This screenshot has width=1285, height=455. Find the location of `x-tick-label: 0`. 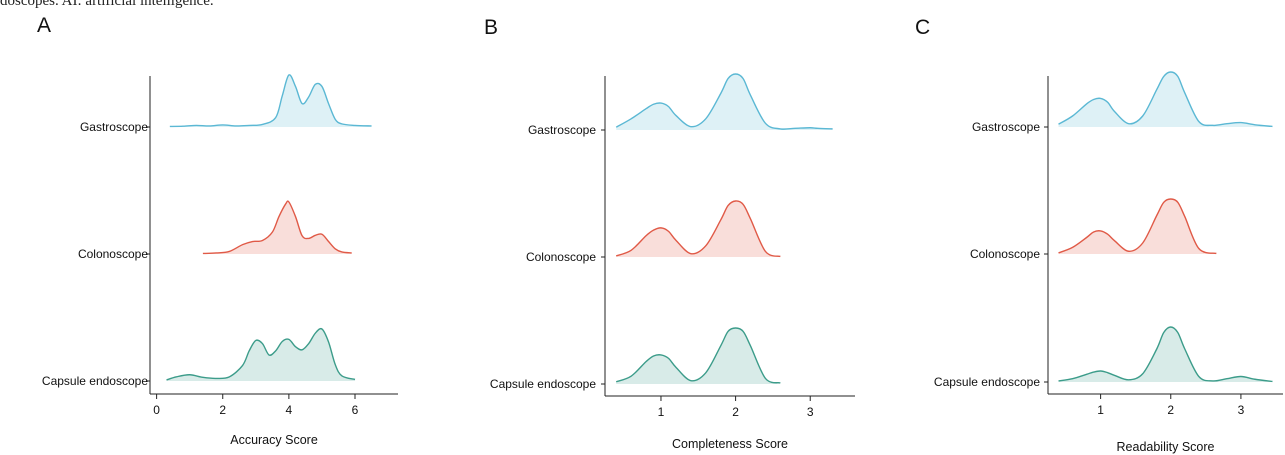

x-tick-label: 0 is located at coordinates (156, 410).